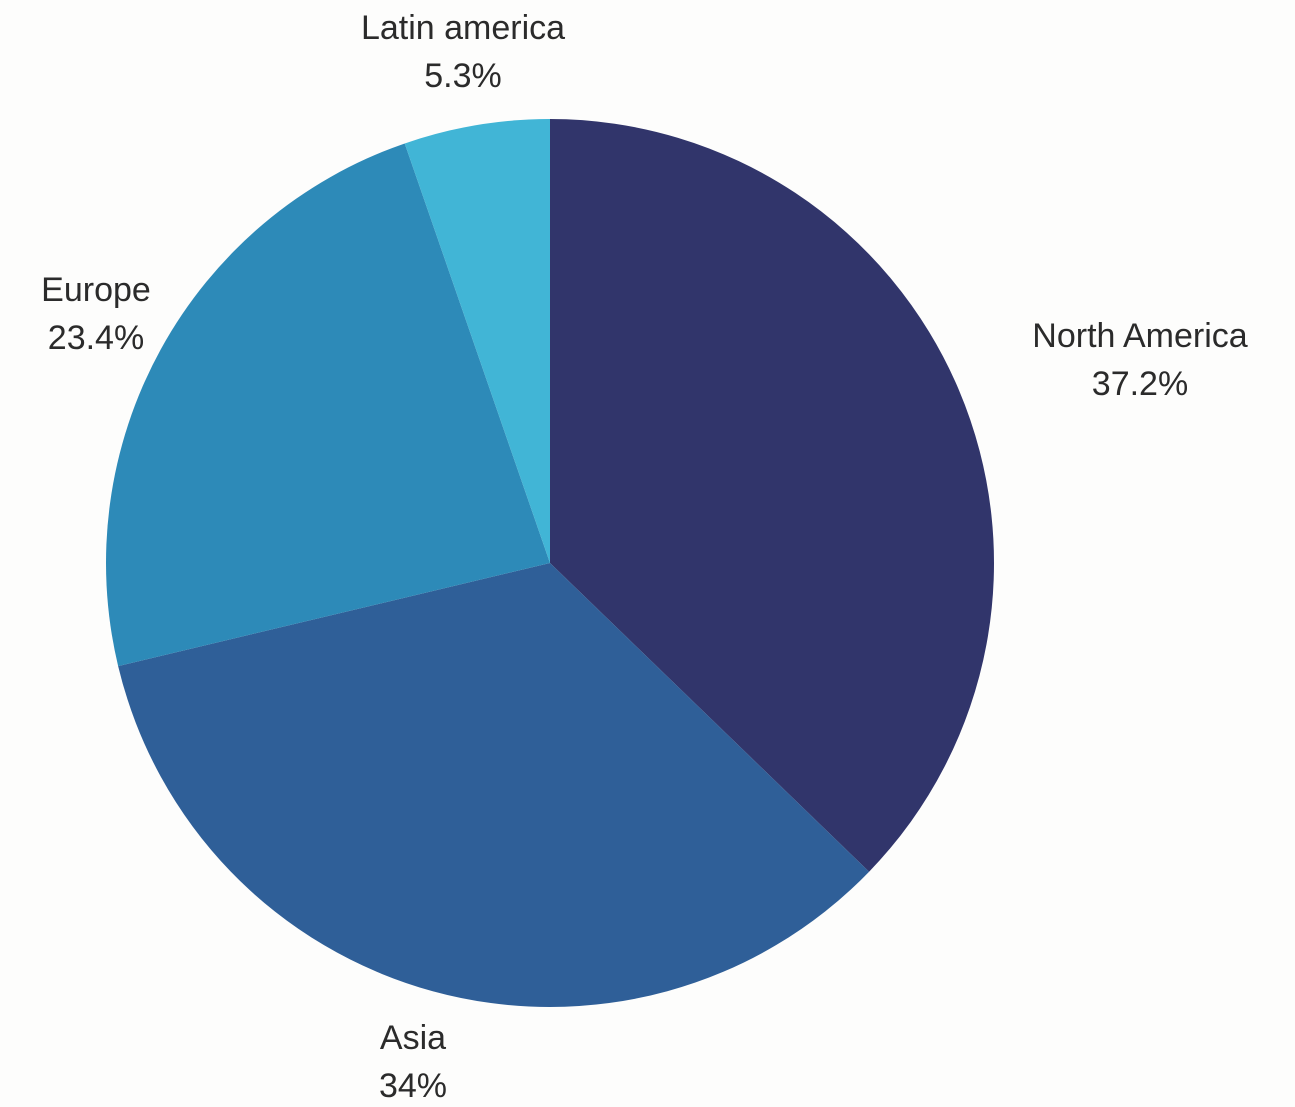 The image size is (1295, 1107). Describe the element at coordinates (1139, 336) in the screenshot. I see `slice-label-north-america: North America` at that location.